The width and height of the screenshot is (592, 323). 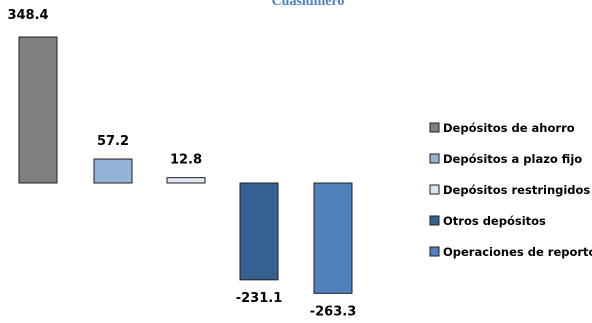 What do you see at coordinates (509, 128) in the screenshot?
I see `legend-label-1: Depósitos de ahorro` at bounding box center [509, 128].